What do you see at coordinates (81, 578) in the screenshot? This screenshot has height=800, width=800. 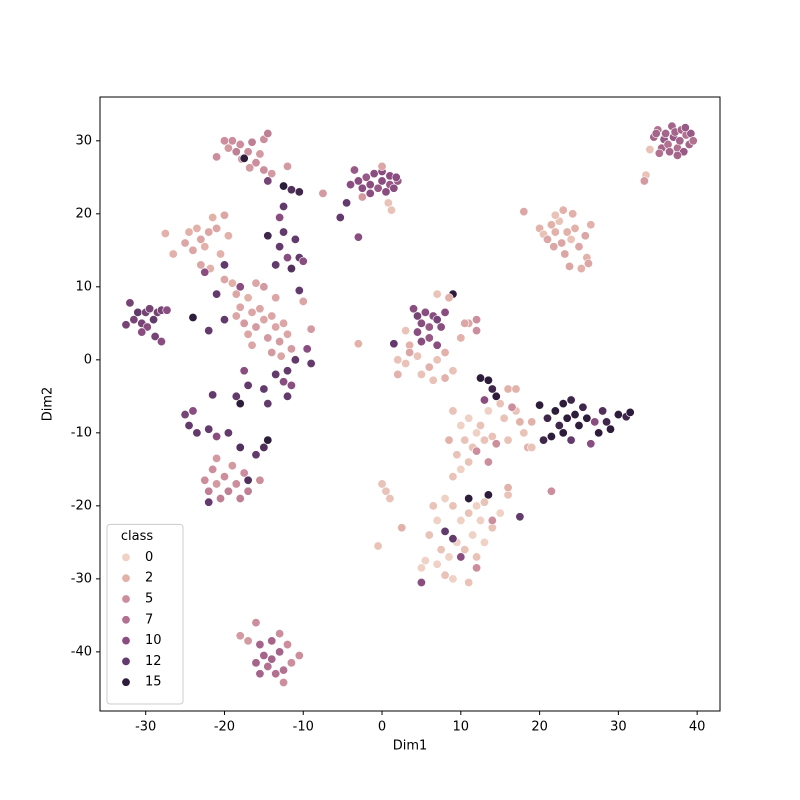 I see `y-tick-label: -30` at bounding box center [81, 578].